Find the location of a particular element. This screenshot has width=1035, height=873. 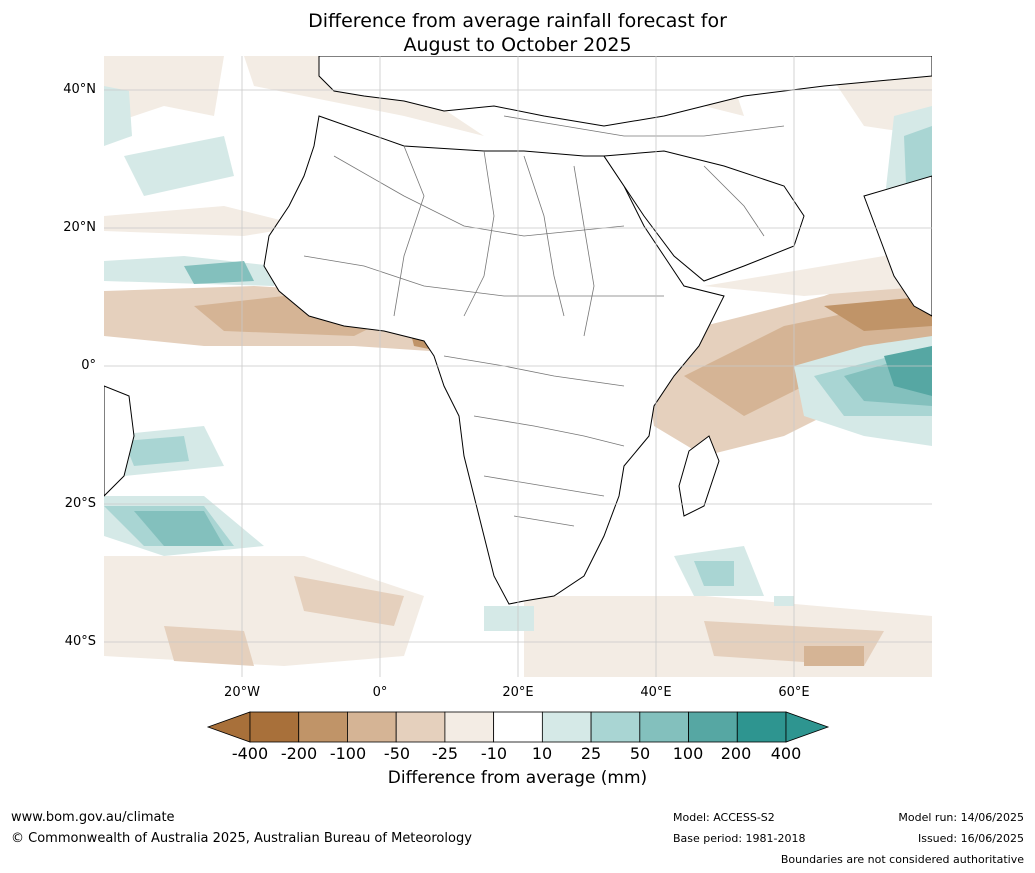

legend-tick-label: 400 is located at coordinates (786, 753).